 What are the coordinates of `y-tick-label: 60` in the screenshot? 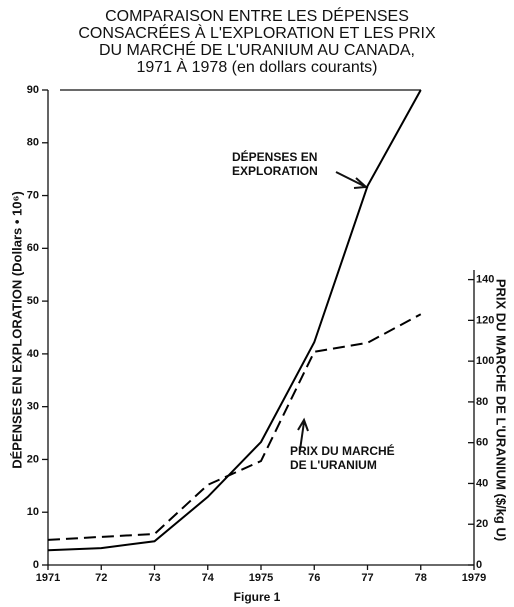 It's located at (33, 248).